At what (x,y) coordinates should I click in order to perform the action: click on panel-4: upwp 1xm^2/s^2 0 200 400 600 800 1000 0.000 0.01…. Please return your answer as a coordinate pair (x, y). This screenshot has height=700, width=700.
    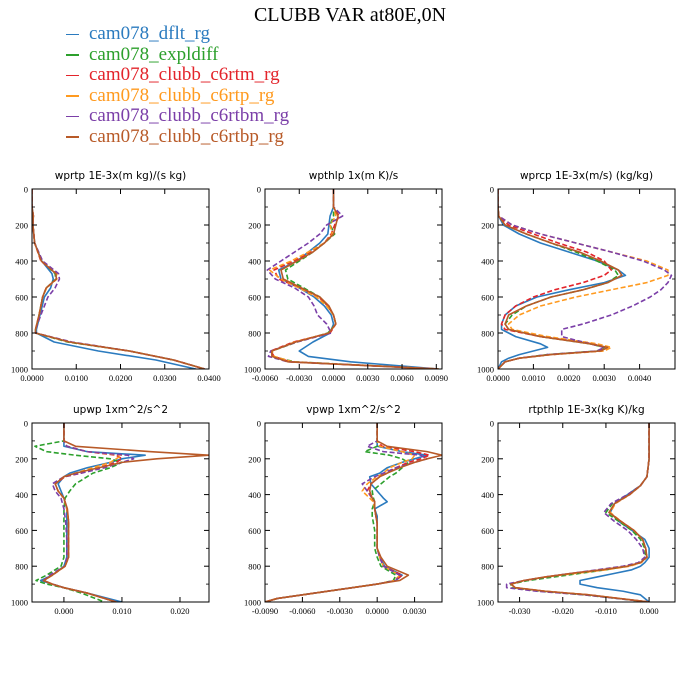
    Looking at the image, I should click on (110, 510).